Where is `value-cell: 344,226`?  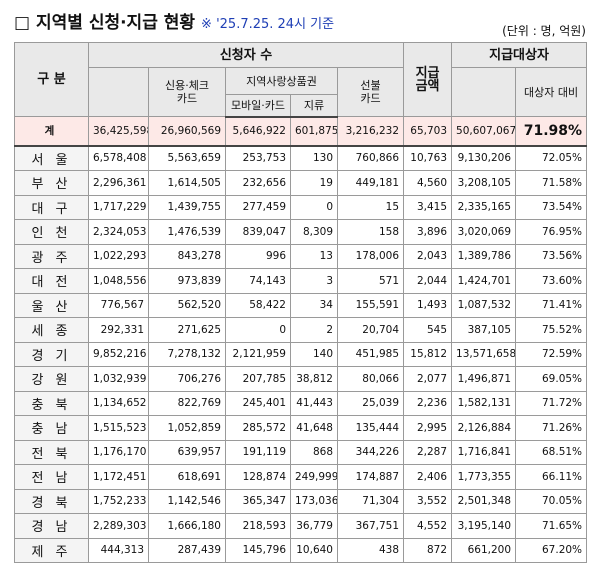
value-cell: 344,226 is located at coordinates (370, 452).